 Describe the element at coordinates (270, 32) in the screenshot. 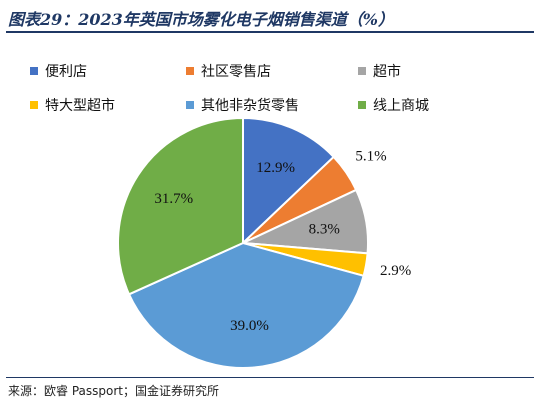

I see `title-rule` at that location.